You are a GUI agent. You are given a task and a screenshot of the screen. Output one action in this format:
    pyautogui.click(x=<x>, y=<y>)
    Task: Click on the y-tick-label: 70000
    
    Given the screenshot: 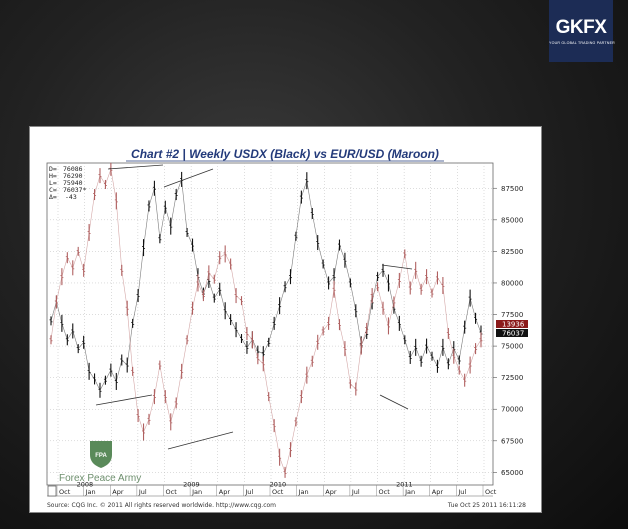 What is the action you would take?
    pyautogui.click(x=512, y=410)
    